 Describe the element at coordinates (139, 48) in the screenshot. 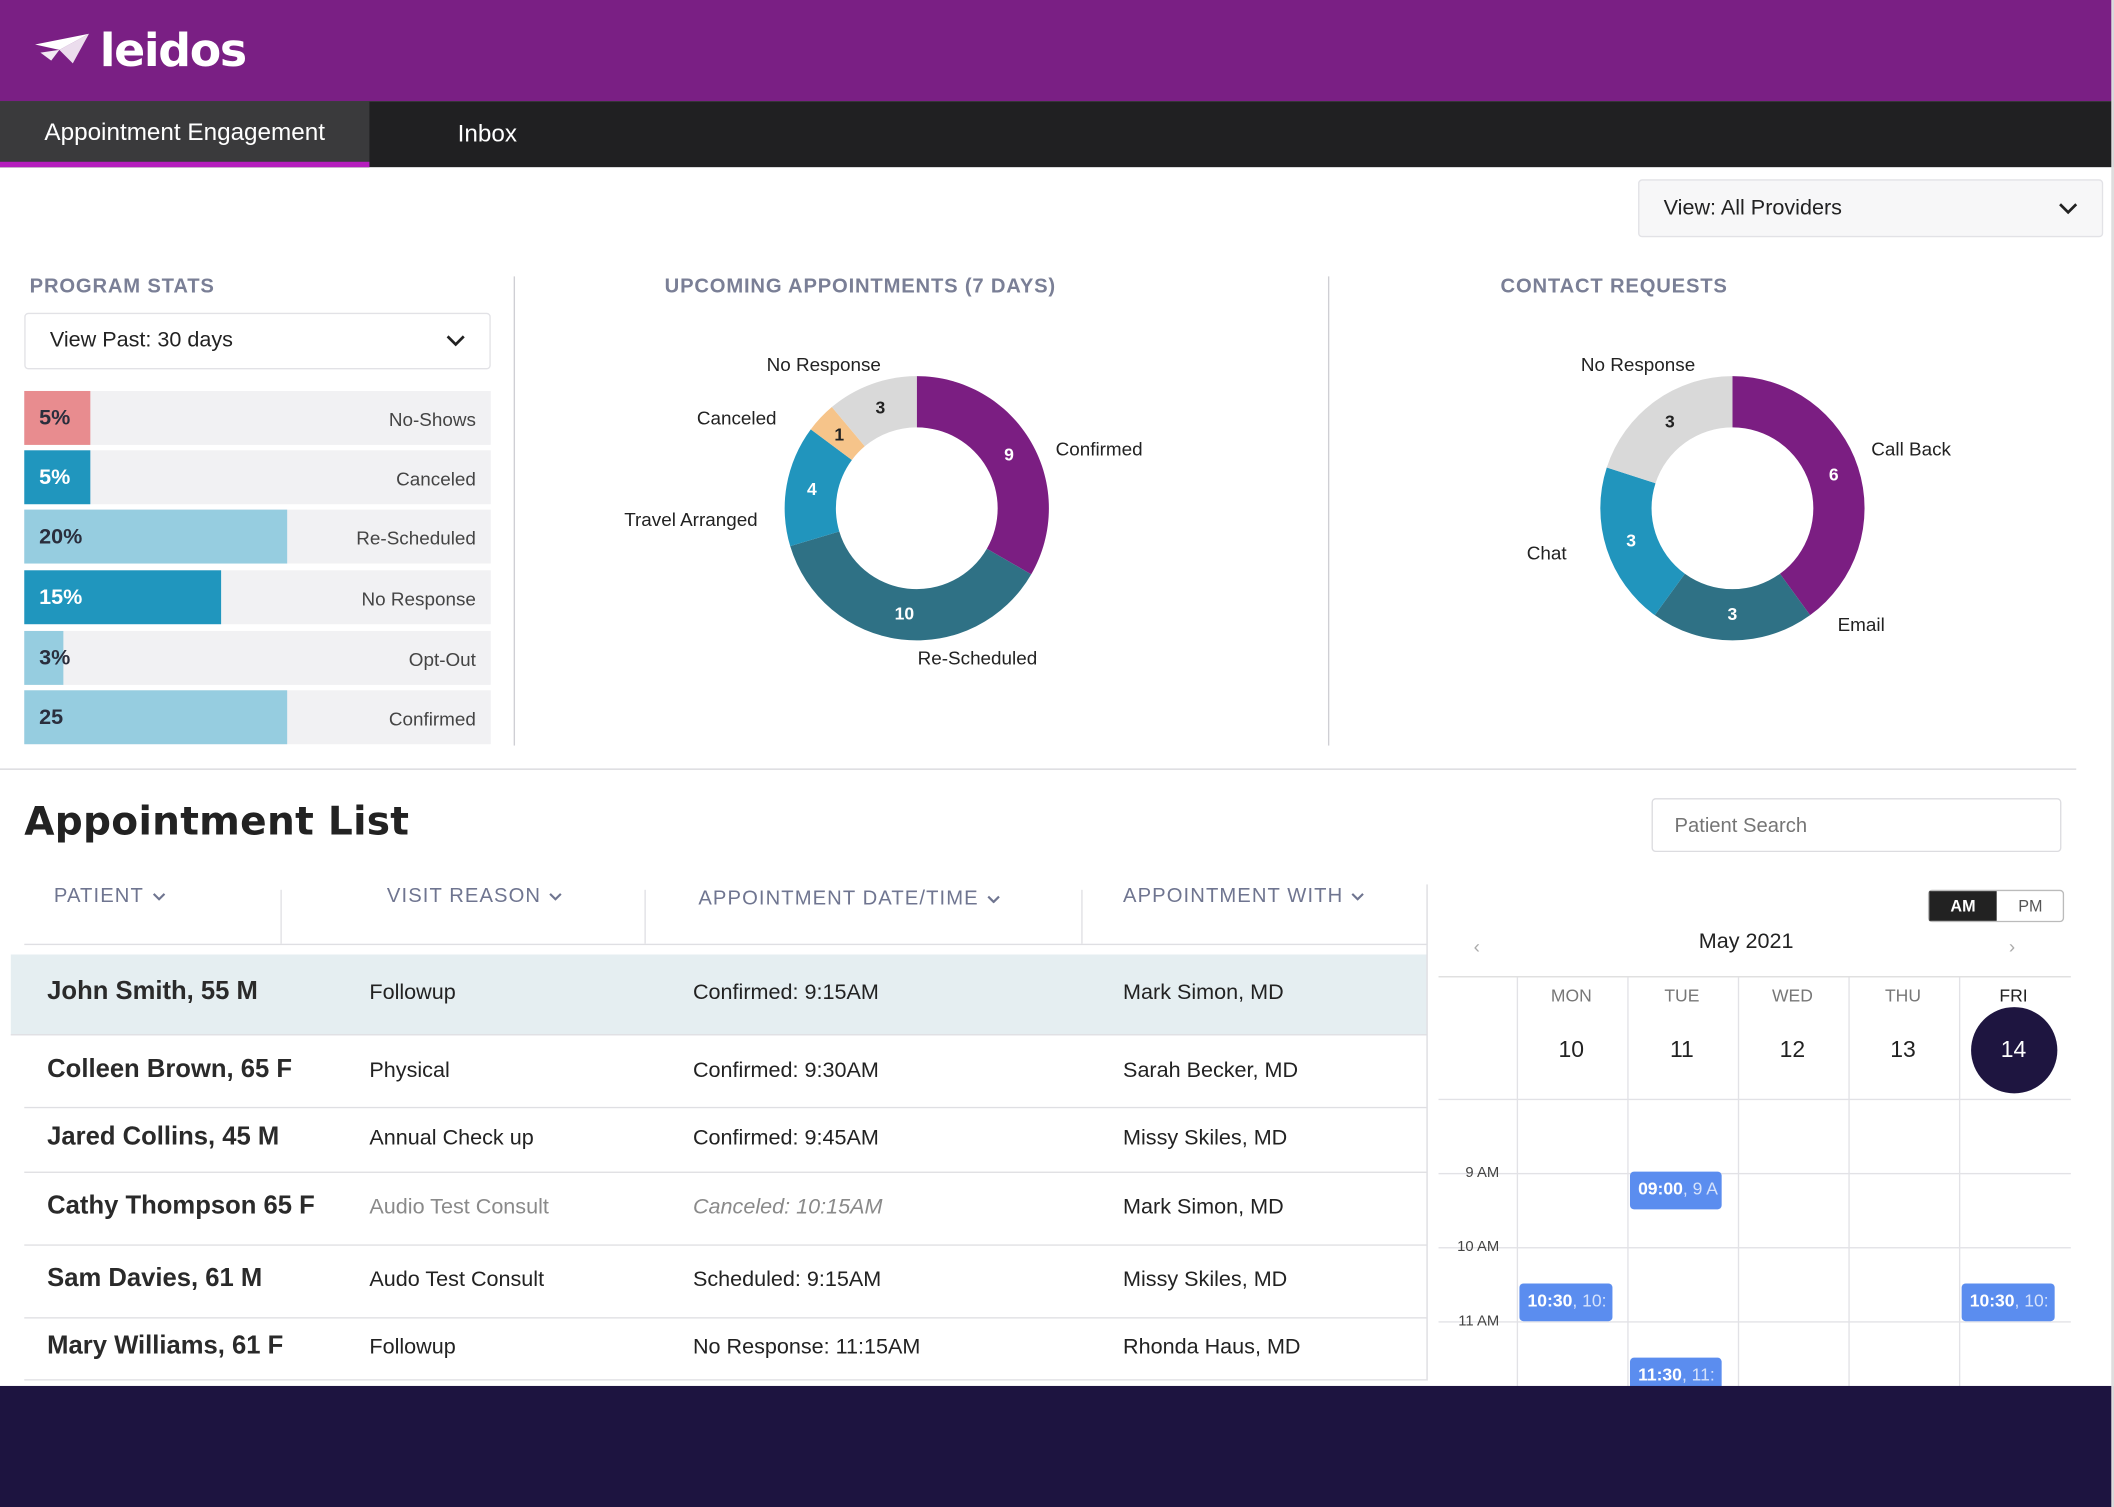

I see `brand-logo: leidos` at that location.